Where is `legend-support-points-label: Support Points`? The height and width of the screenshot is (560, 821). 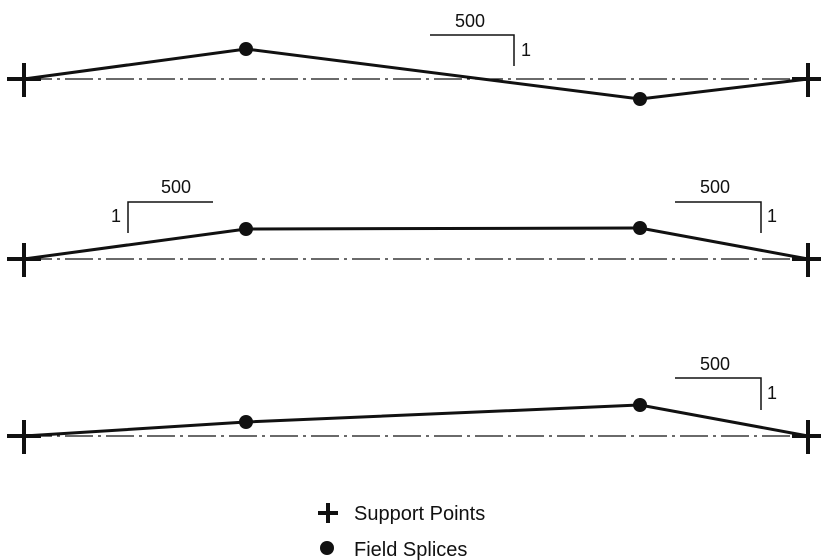 legend-support-points-label: Support Points is located at coordinates (419, 514).